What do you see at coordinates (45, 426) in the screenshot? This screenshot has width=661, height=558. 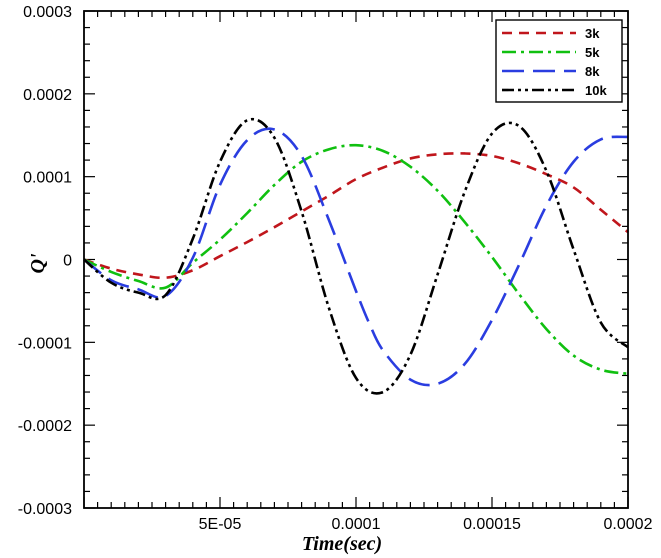 I see `y-tick-label: -0.0002` at bounding box center [45, 426].